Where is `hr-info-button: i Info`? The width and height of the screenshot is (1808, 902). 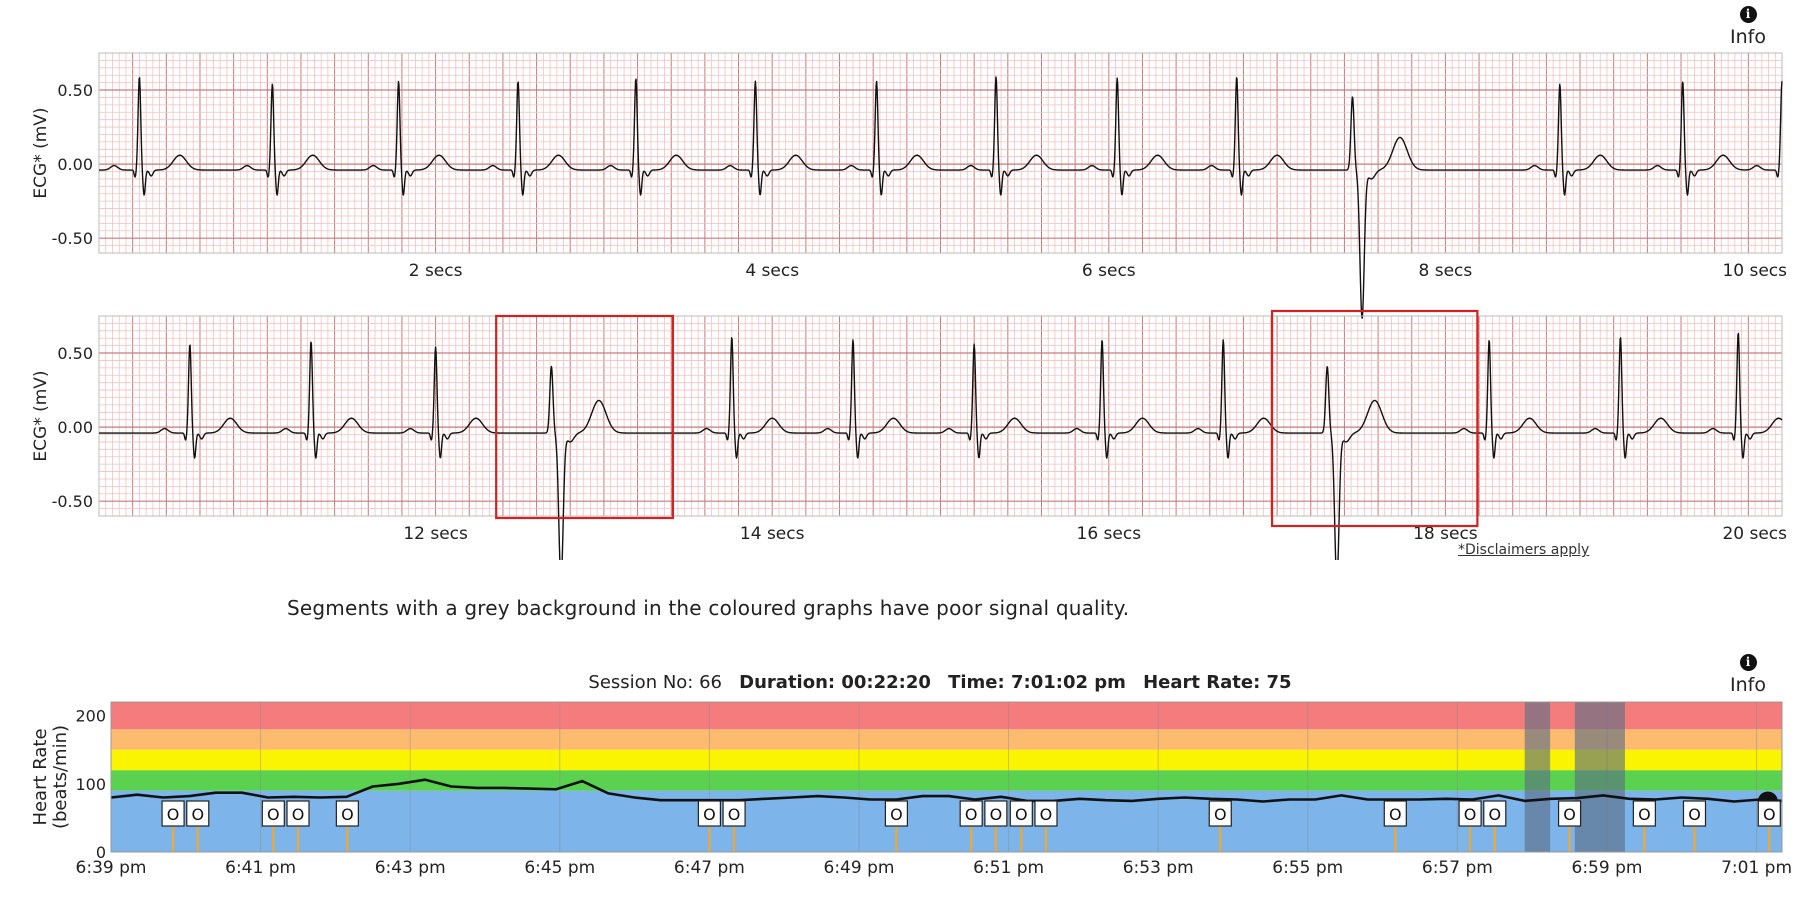
hr-info-button: i Info is located at coordinates (1748, 673).